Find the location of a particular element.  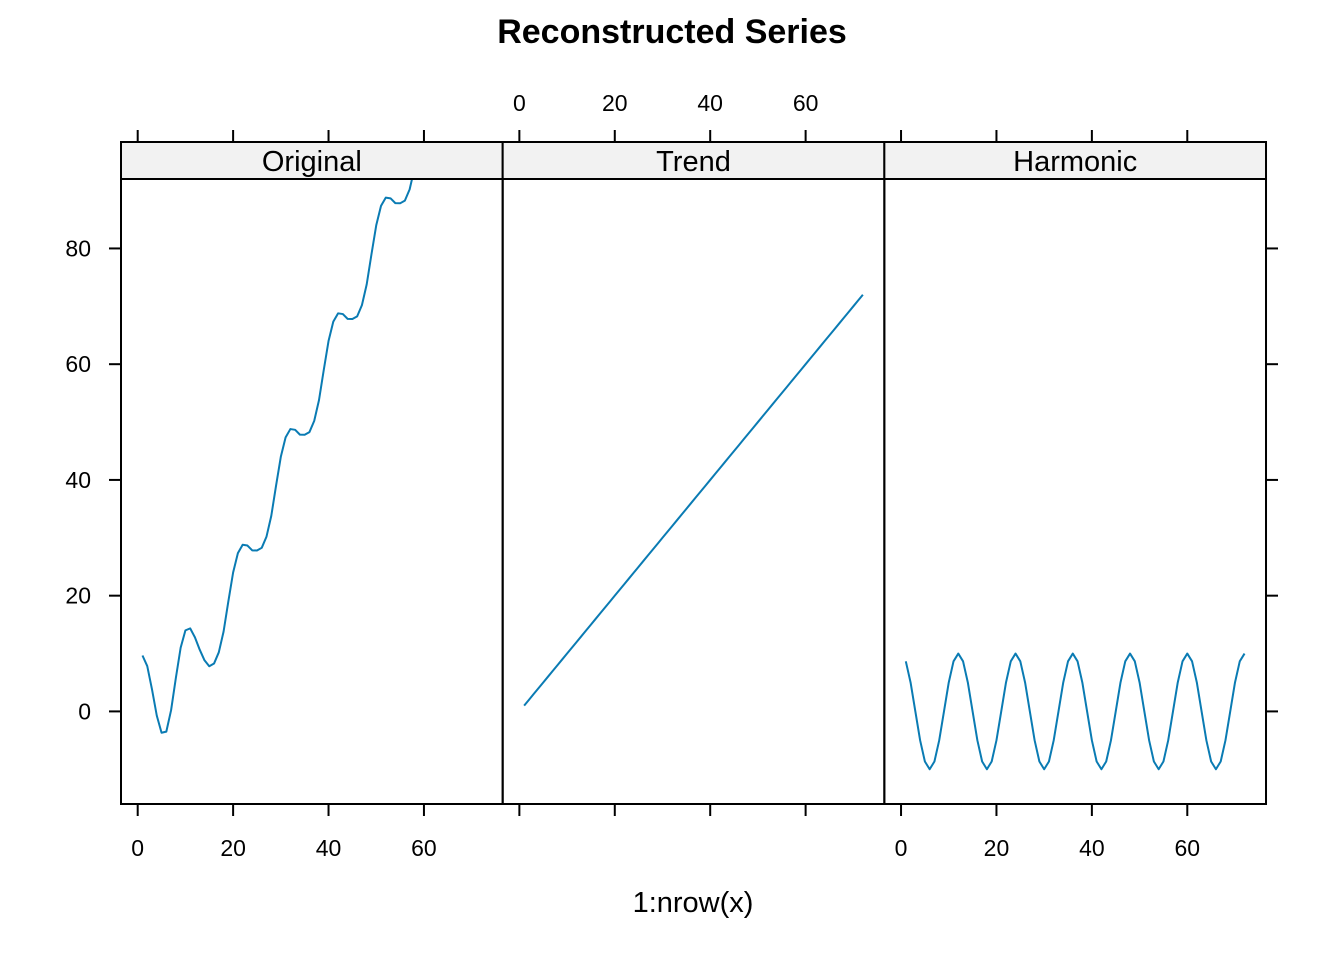

series-line-harmonic is located at coordinates (1075, 711).